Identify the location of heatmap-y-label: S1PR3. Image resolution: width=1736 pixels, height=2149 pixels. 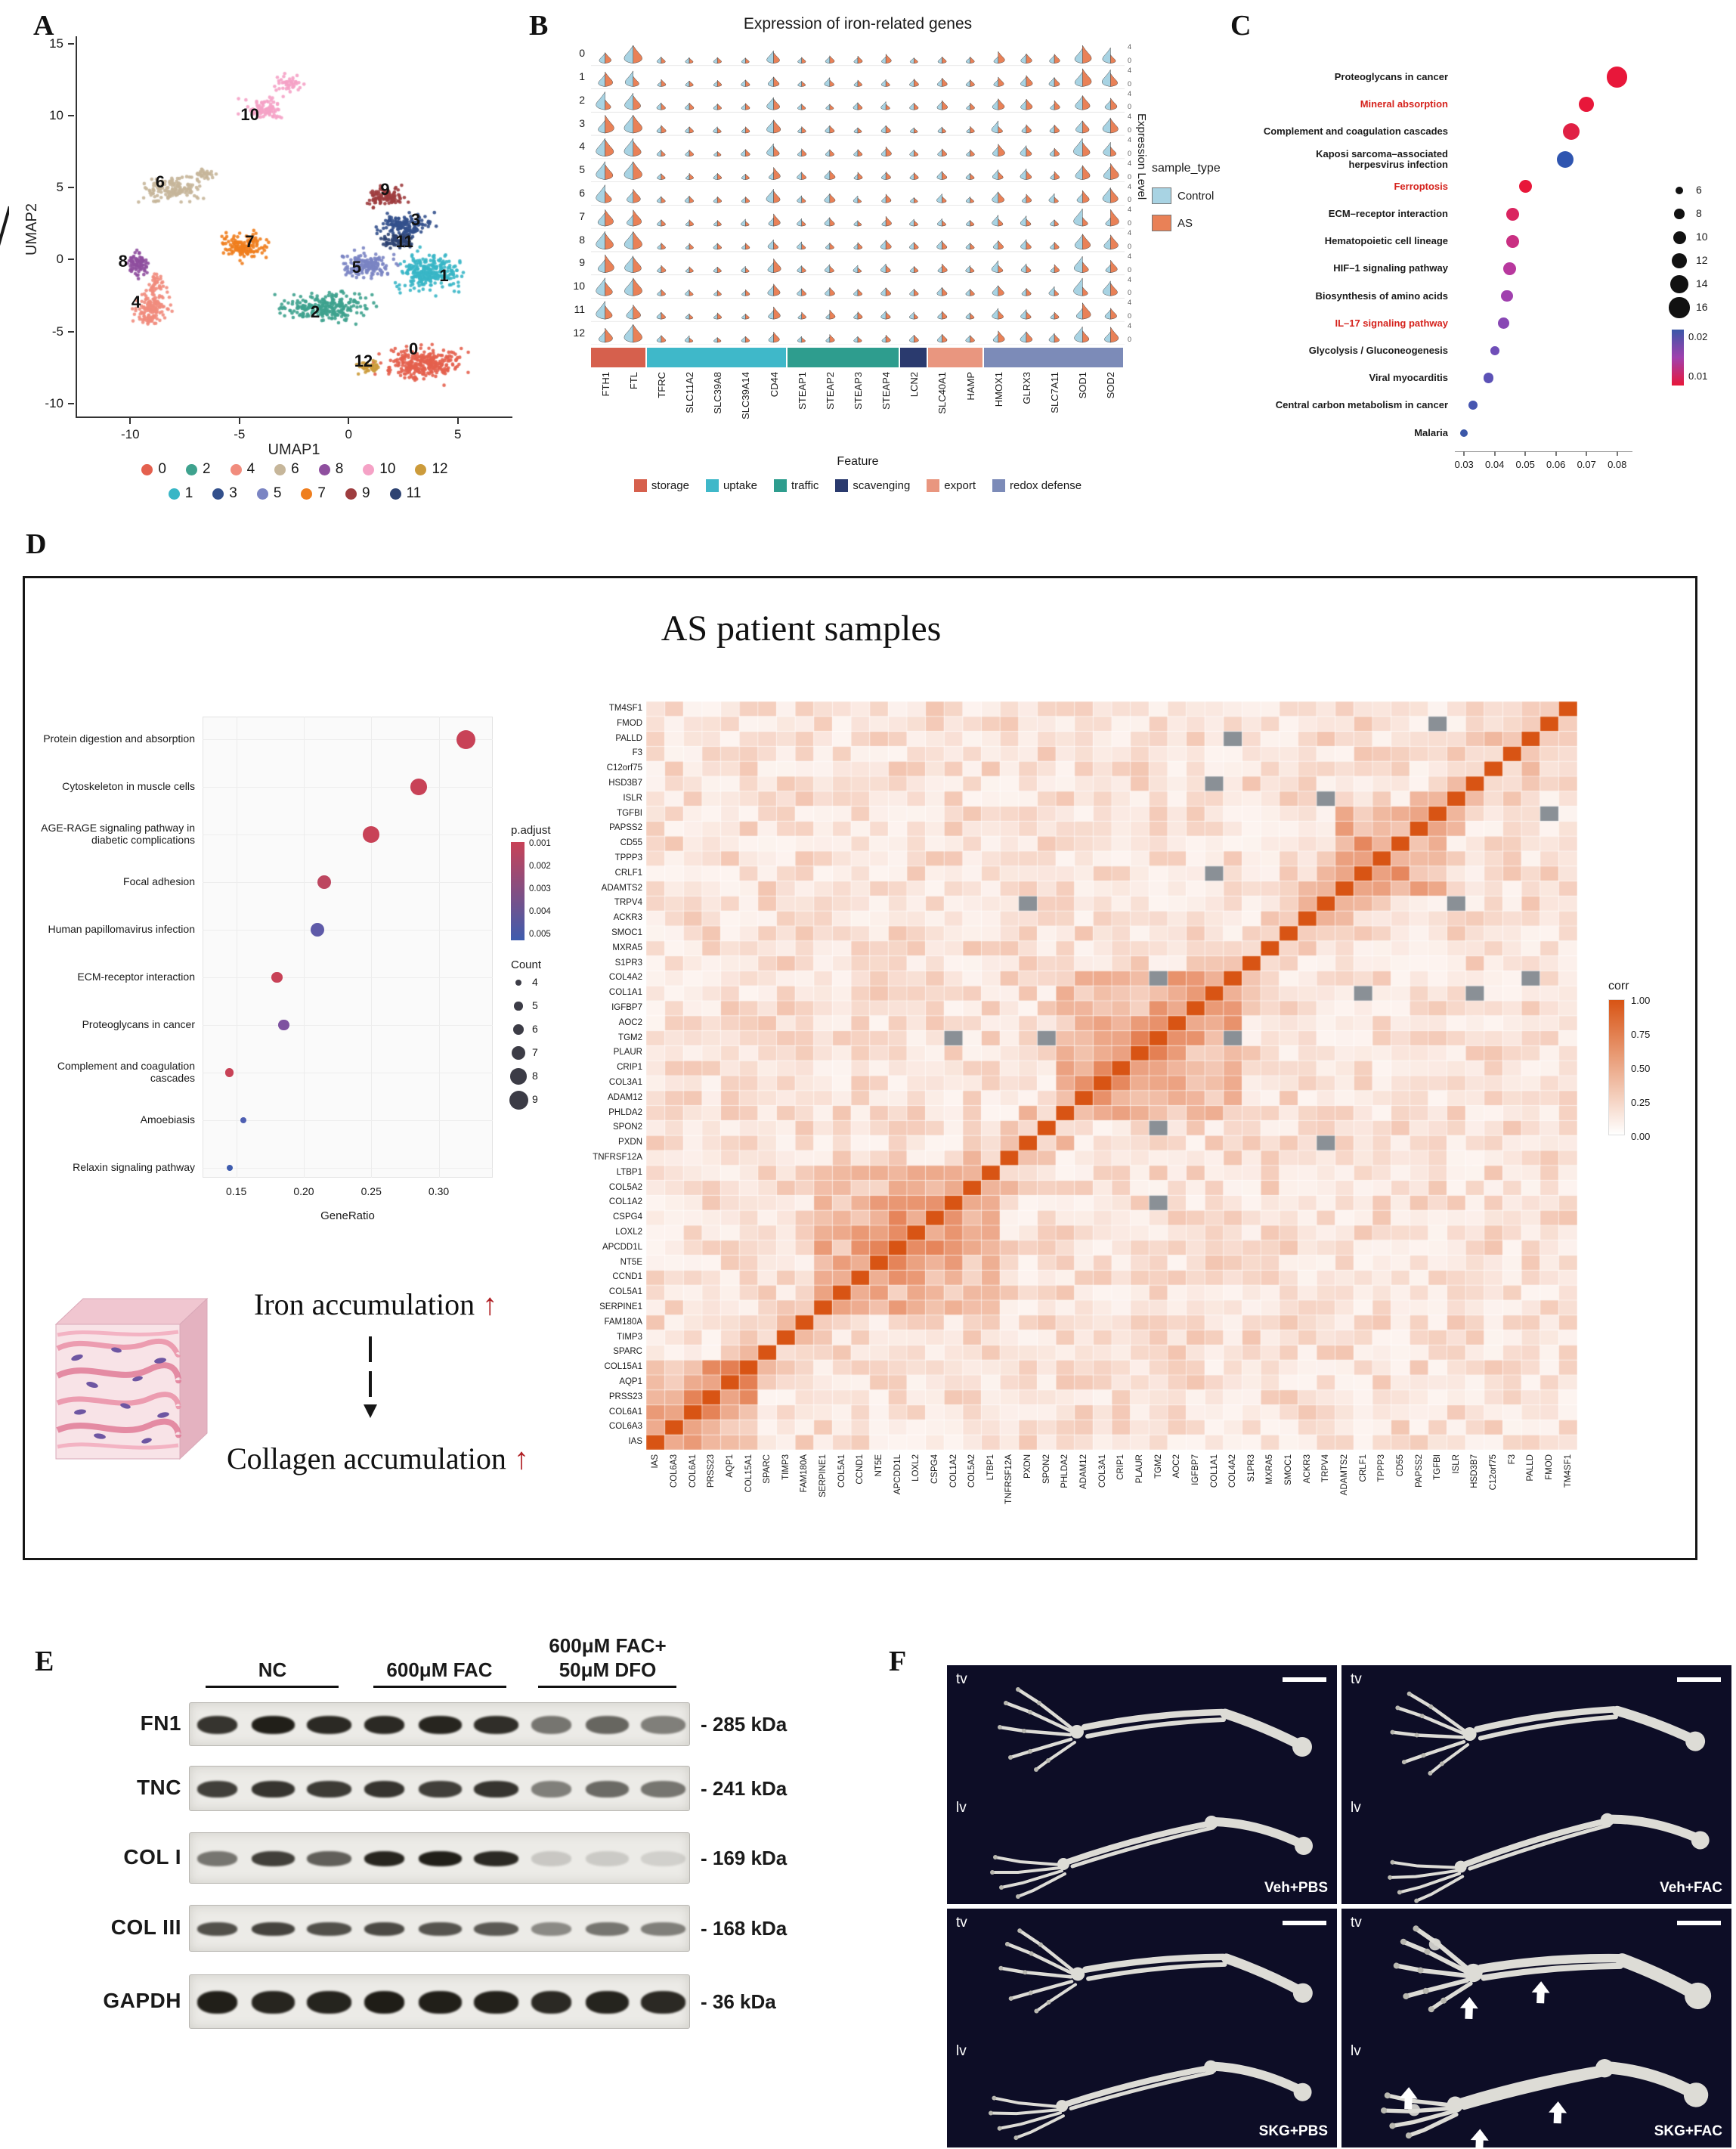
(628, 963).